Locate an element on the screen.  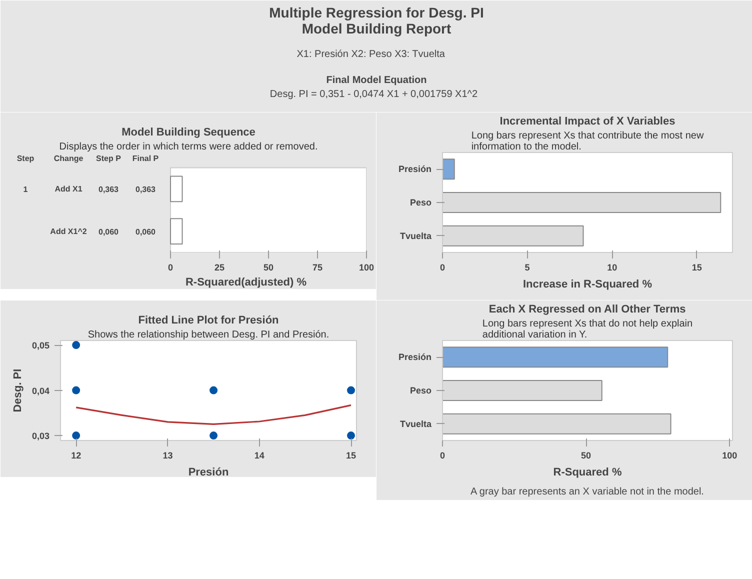
x-tick-label: 5 is located at coordinates (527, 267).